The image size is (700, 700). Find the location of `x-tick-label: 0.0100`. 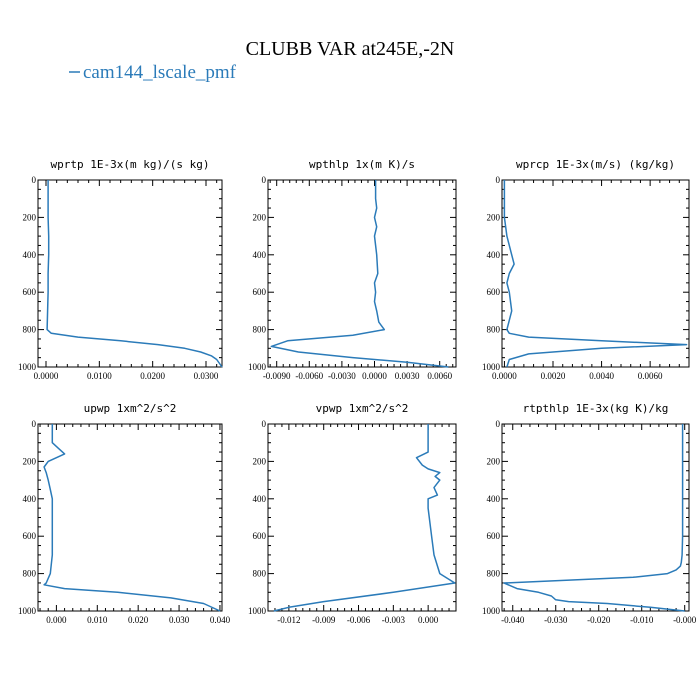

x-tick-label: 0.0100 is located at coordinates (99, 376).